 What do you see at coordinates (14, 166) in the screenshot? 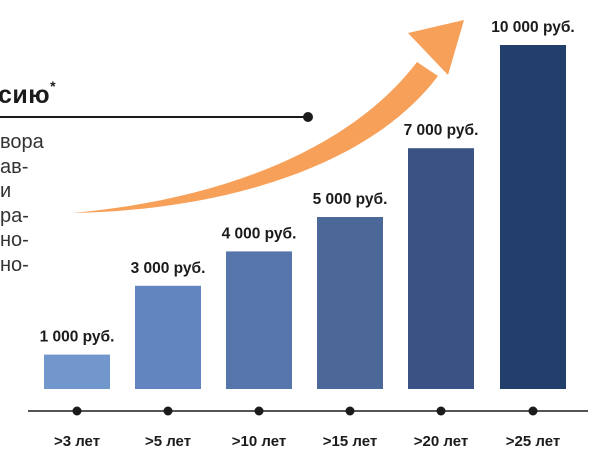
I see `side-text-line: ав-` at bounding box center [14, 166].